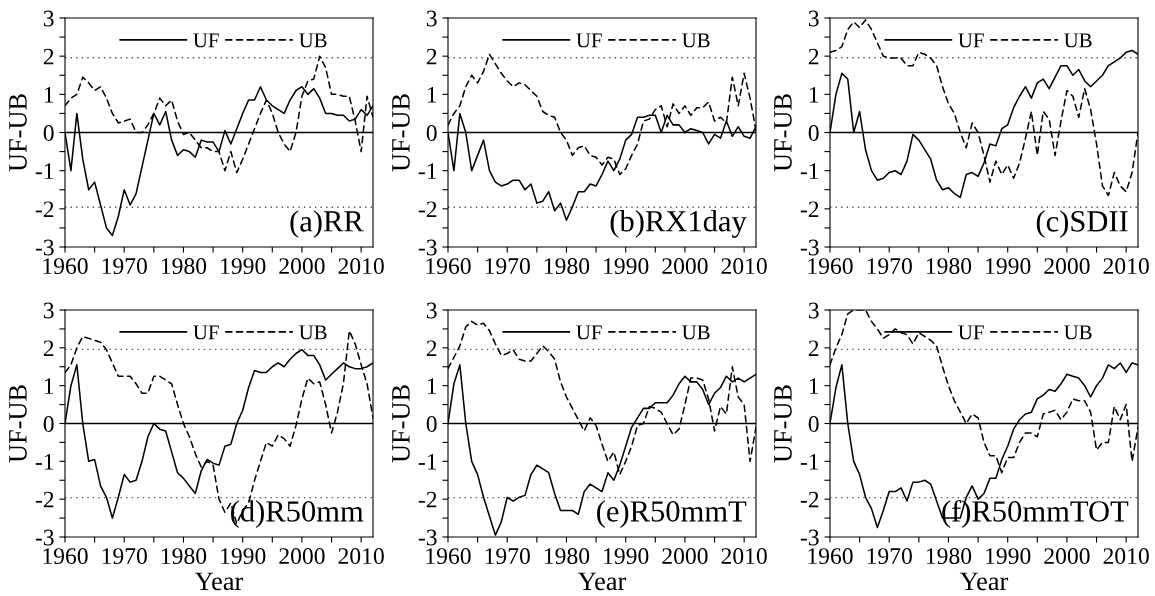  Describe the element at coordinates (678, 224) in the screenshot. I see `annotation: (b)RX1day` at that location.